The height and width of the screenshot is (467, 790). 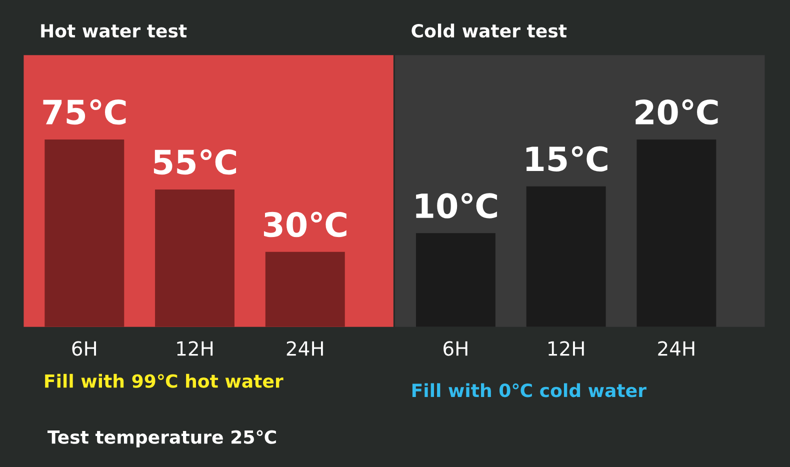 What do you see at coordinates (489, 31) in the screenshot?
I see `chart-title: Cold water test` at bounding box center [489, 31].